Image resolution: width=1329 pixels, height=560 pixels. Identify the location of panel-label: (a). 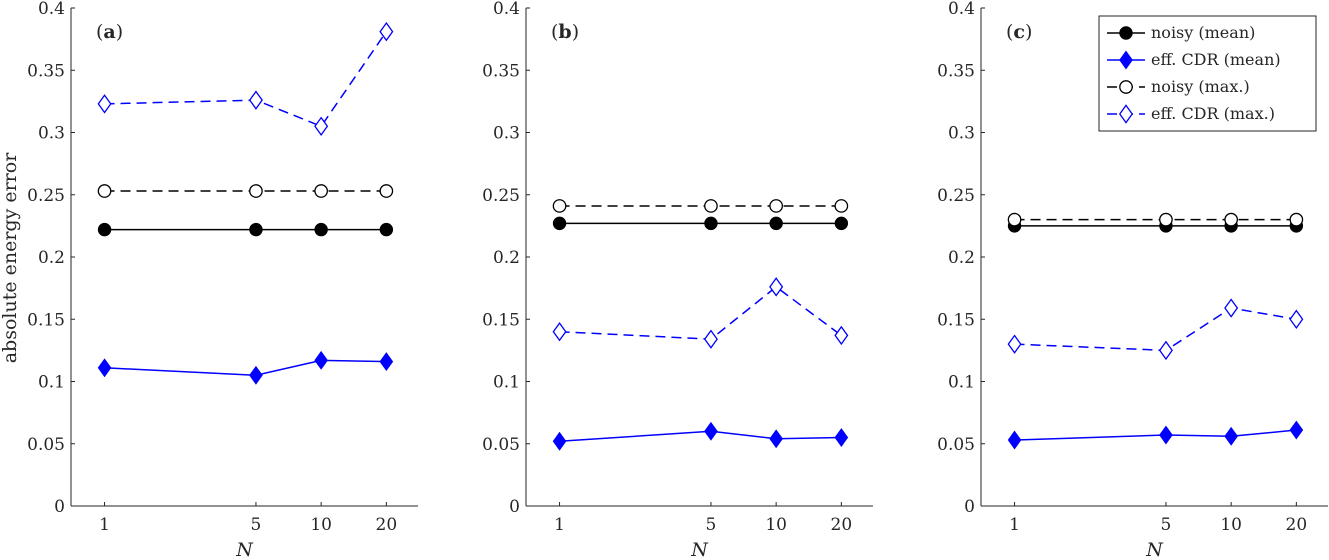
(109, 32).